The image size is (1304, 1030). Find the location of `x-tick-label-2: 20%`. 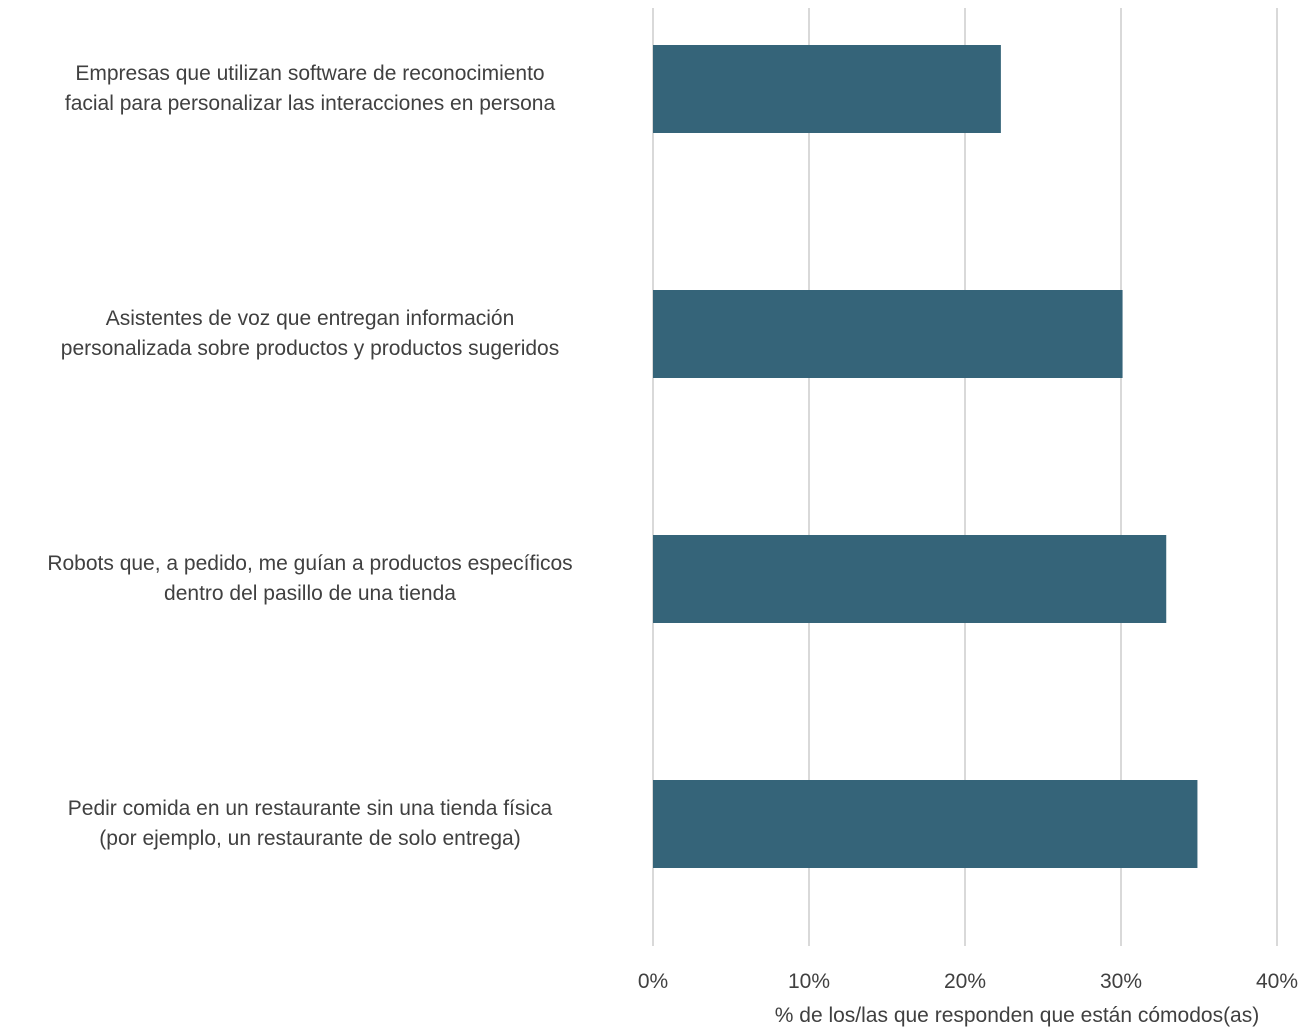

x-tick-label-2: 20% is located at coordinates (965, 981).